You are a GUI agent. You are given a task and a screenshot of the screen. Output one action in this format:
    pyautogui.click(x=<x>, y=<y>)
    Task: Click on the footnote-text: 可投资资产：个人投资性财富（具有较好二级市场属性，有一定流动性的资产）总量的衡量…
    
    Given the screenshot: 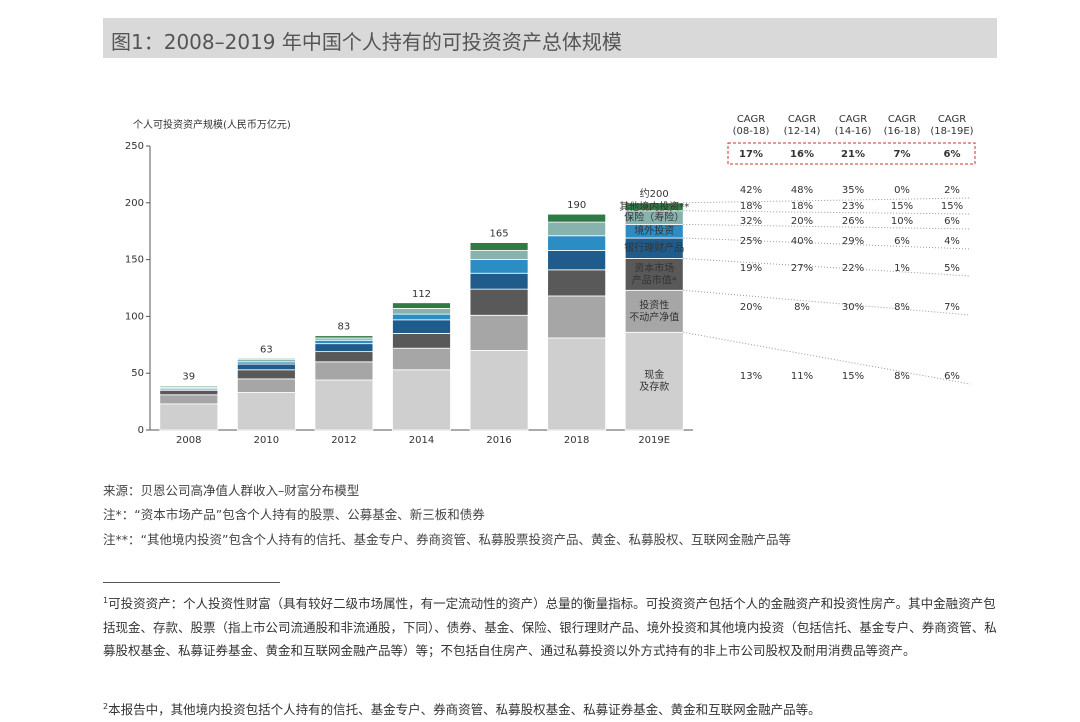 What is the action you would take?
    pyautogui.click(x=550, y=627)
    